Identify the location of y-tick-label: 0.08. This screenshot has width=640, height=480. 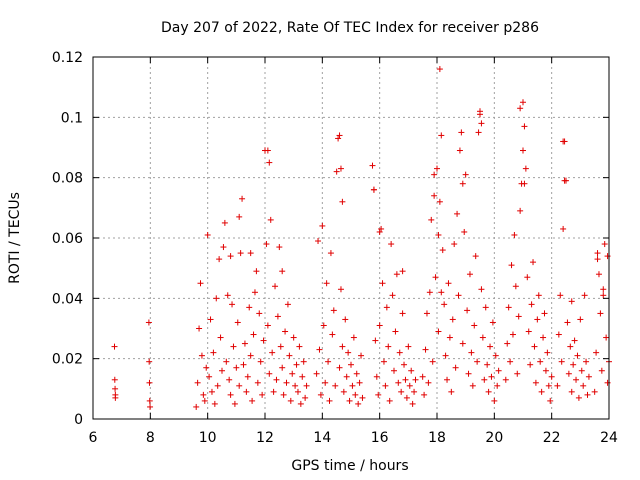
(67, 179).